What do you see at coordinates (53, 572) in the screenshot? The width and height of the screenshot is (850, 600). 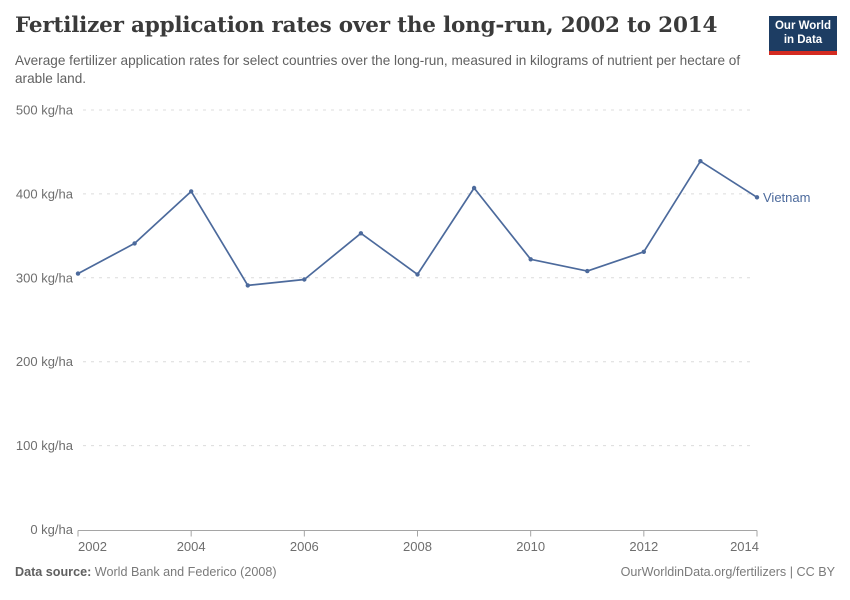 I see `data-source-label: Data source:` at bounding box center [53, 572].